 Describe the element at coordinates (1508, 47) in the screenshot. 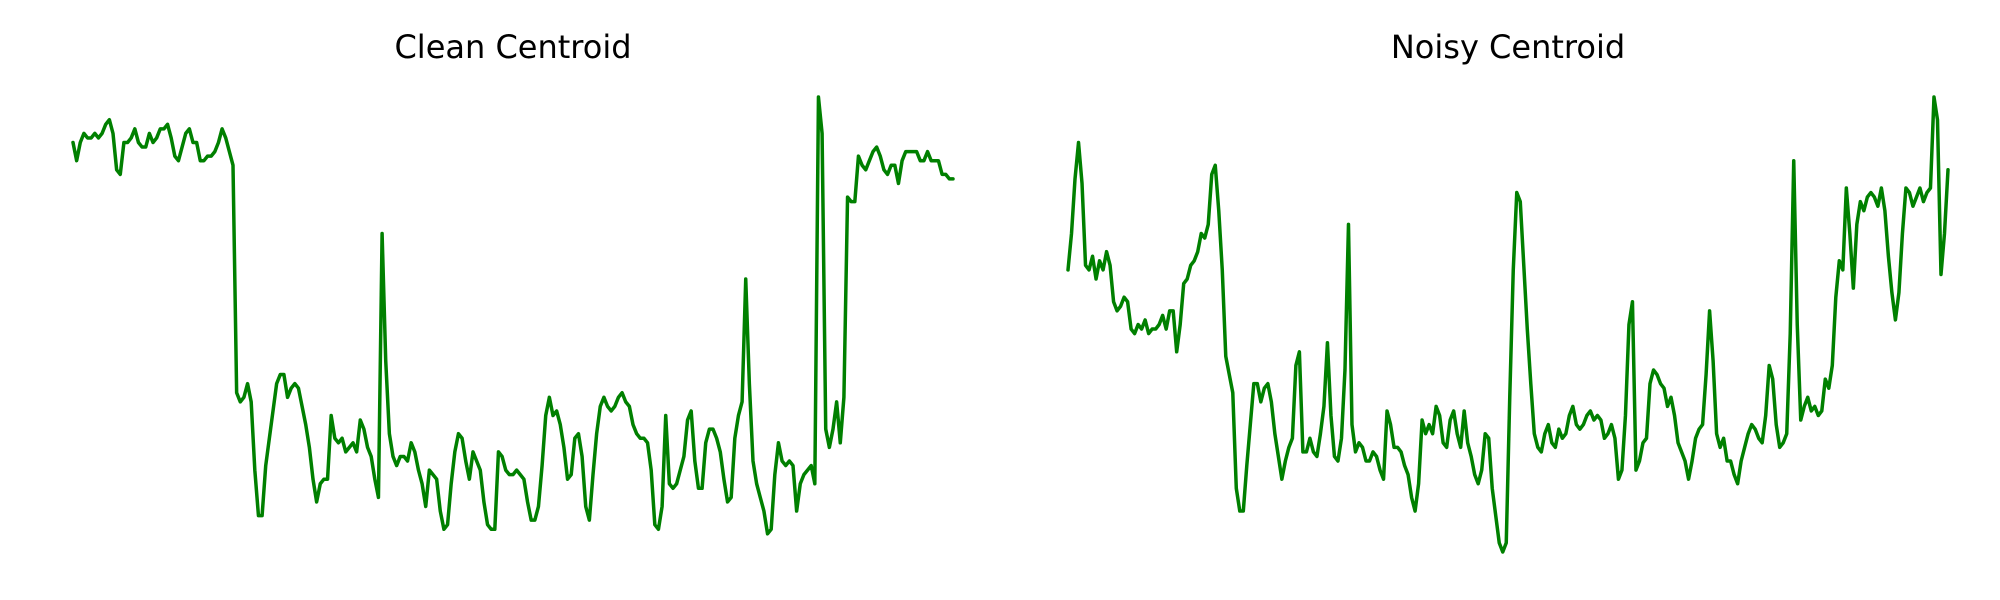

I see `chart-title-noisy: Noisy Centroid` at that location.